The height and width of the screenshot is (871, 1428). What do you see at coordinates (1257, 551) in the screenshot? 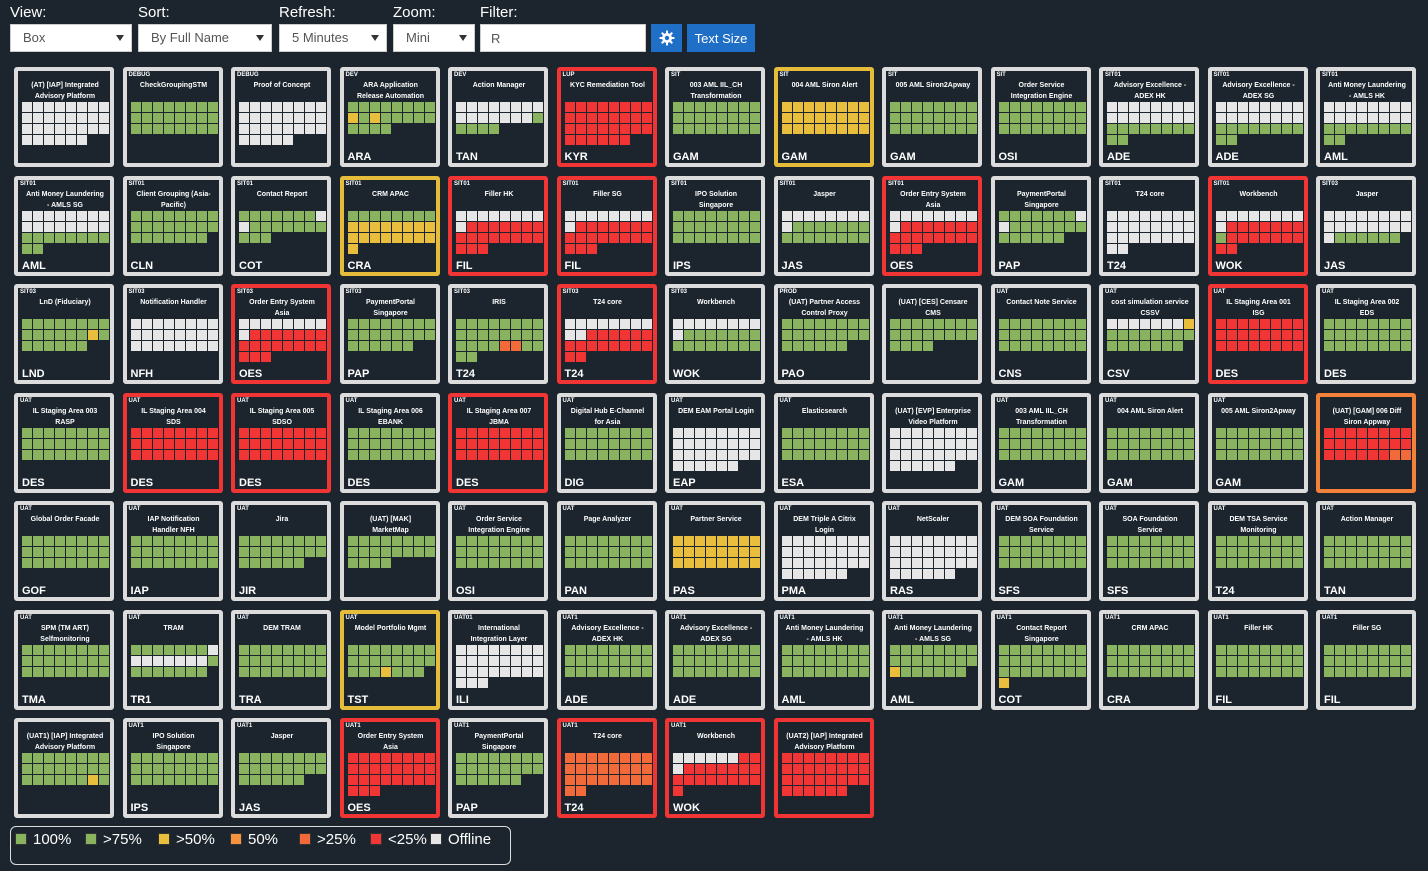
I see `service-tile: UAT DEM TSA Service Monitoring T24` at bounding box center [1257, 551].